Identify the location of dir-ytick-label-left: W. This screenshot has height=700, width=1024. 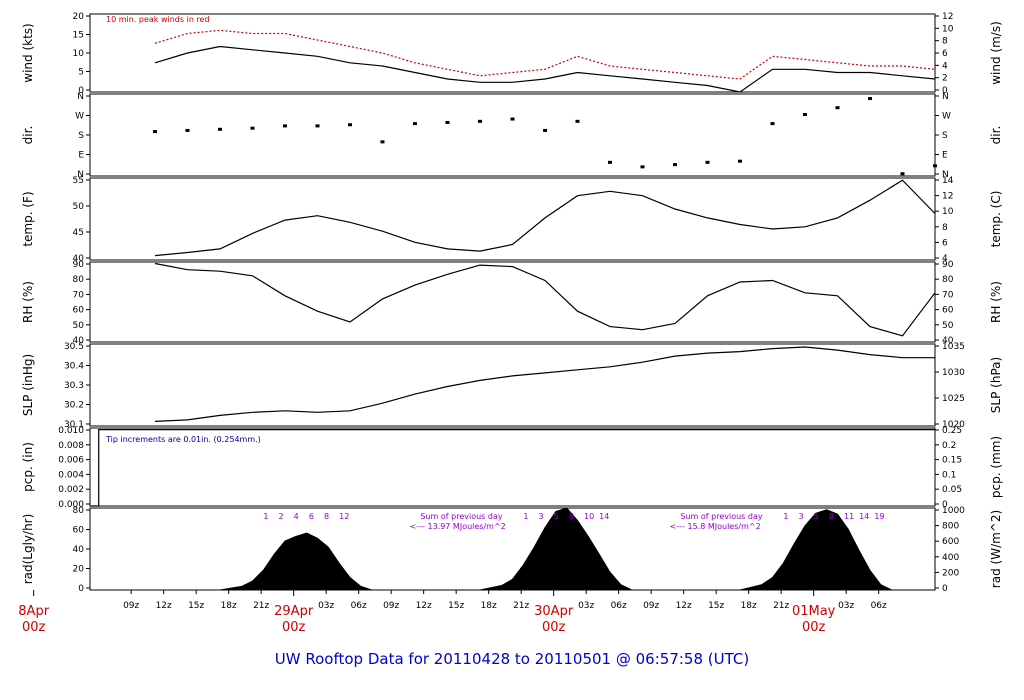
(79, 117).